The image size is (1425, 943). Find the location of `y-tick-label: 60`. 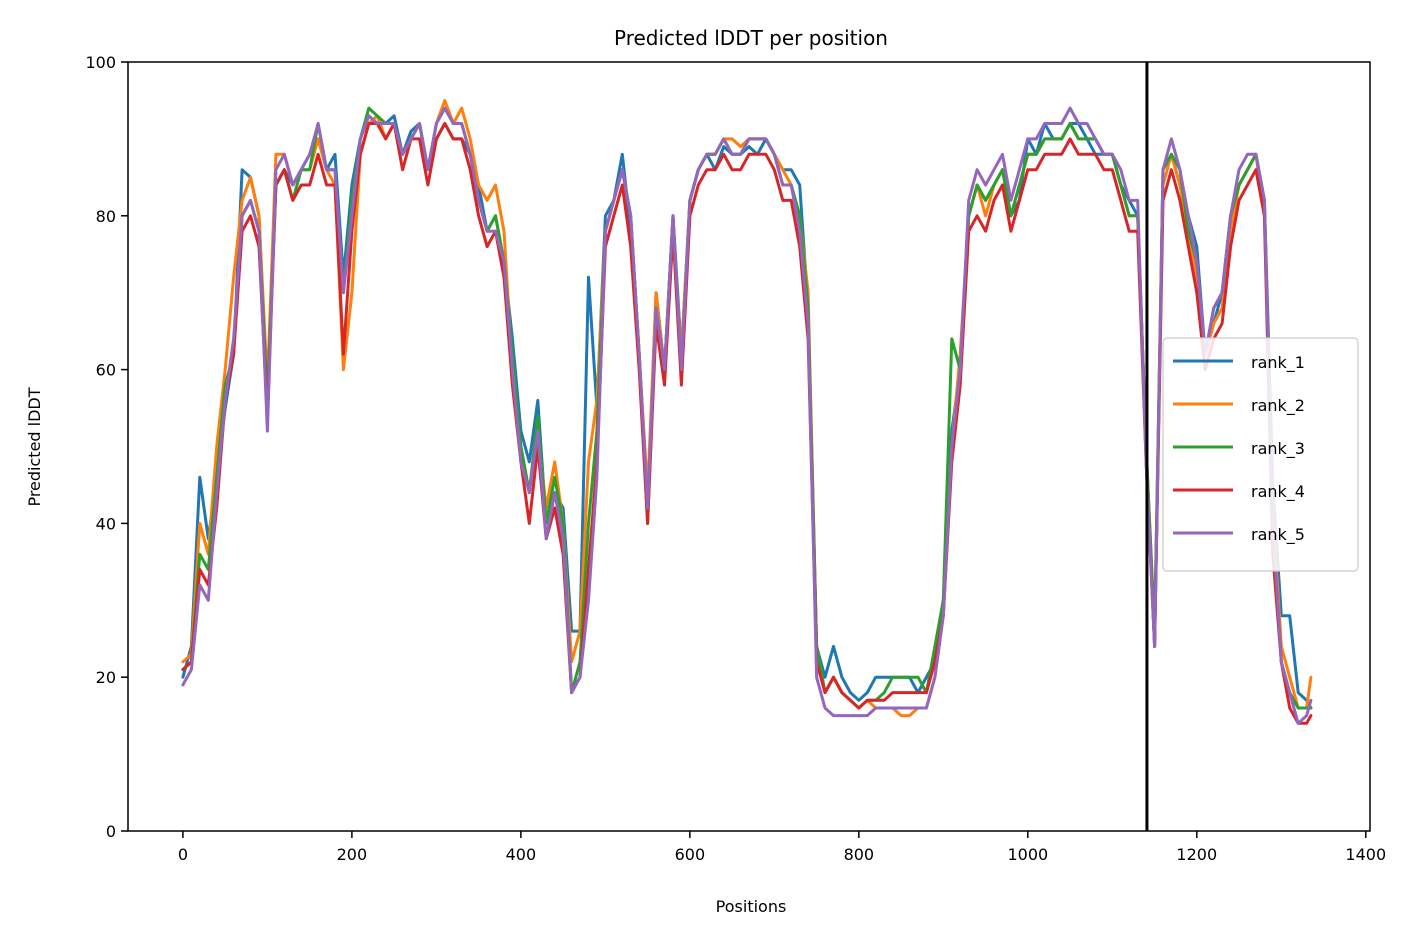

y-tick-label: 60 is located at coordinates (106, 370).